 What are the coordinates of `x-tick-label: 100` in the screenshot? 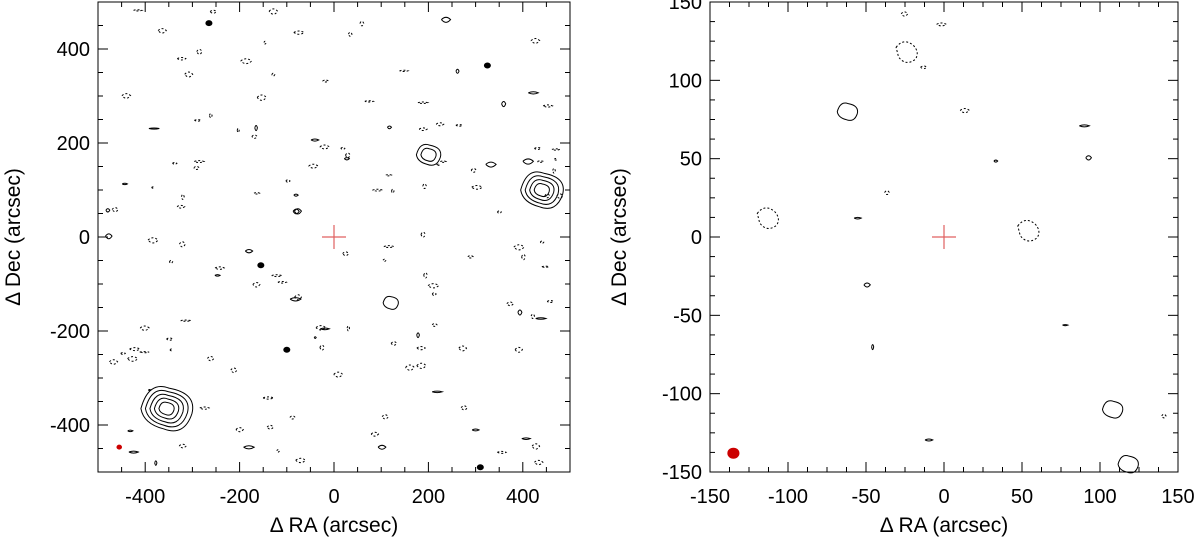 It's located at (1099, 497).